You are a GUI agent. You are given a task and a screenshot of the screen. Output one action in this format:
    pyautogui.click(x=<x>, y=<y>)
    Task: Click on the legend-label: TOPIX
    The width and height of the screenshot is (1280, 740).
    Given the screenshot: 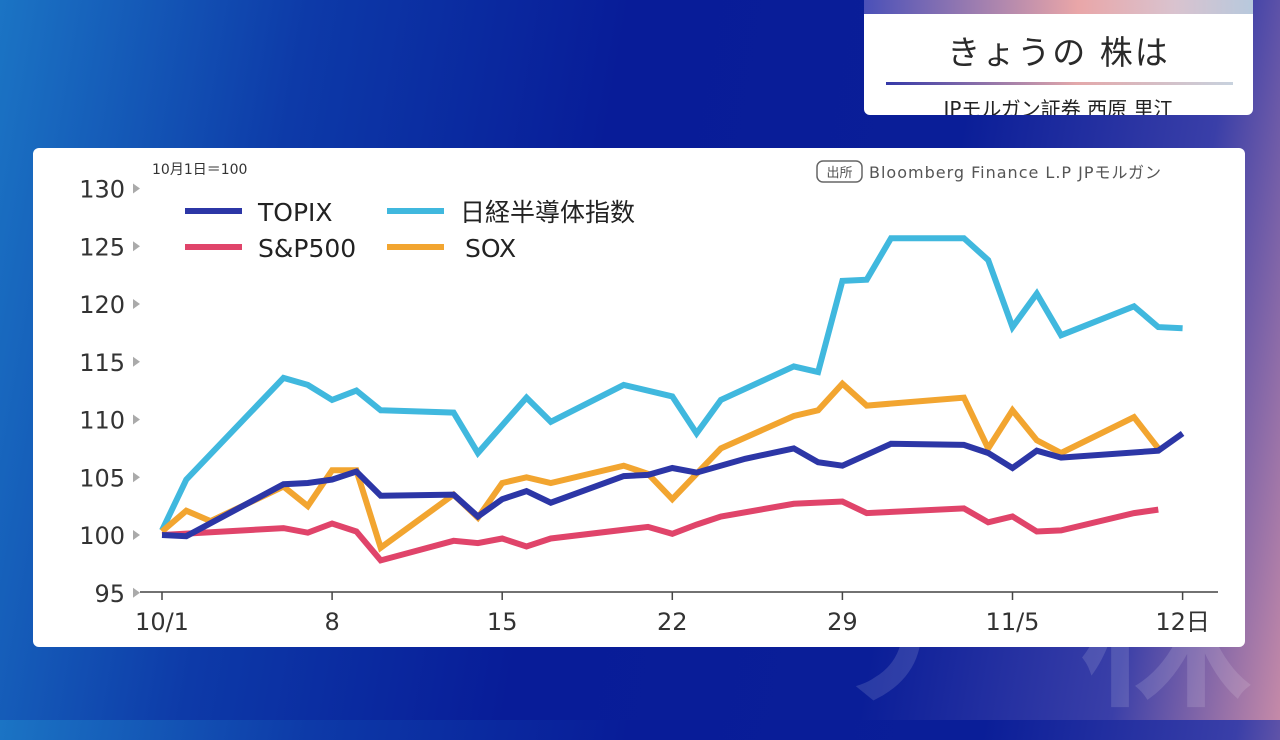 What is the action you would take?
    pyautogui.click(x=295, y=212)
    